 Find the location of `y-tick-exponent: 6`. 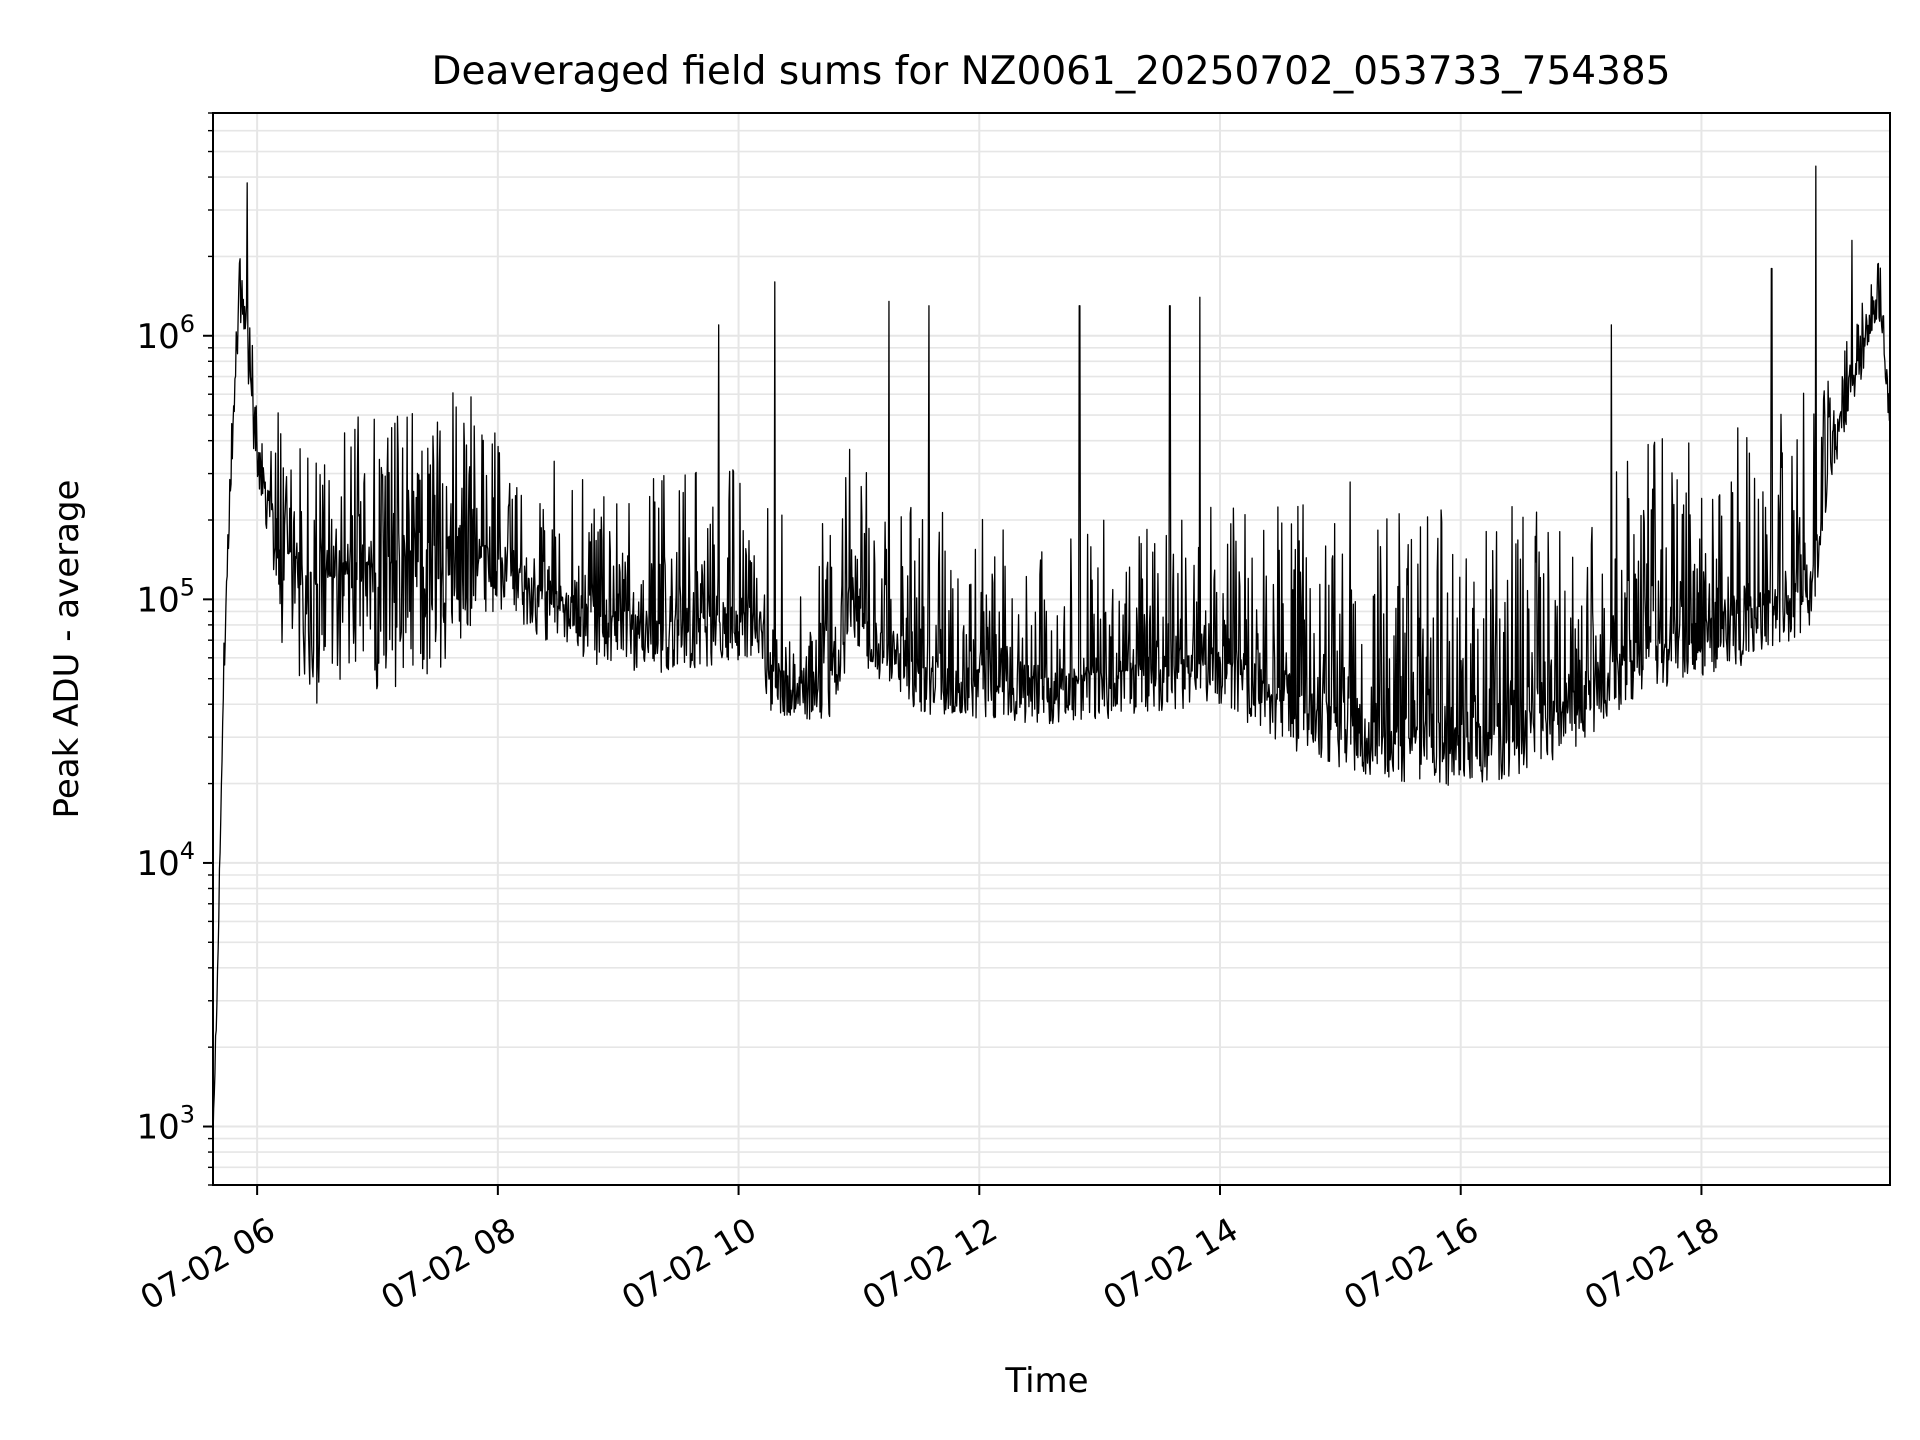

y-tick-exponent: 6 is located at coordinates (187, 324).